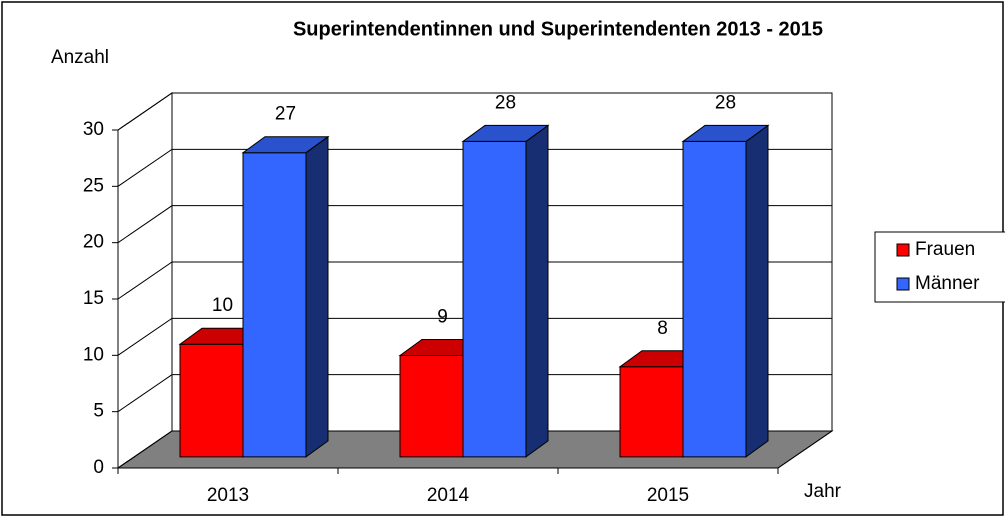 Image resolution: width=1005 pixels, height=517 pixels. Describe the element at coordinates (93, 242) in the screenshot. I see `y-tick-label: 20` at that location.